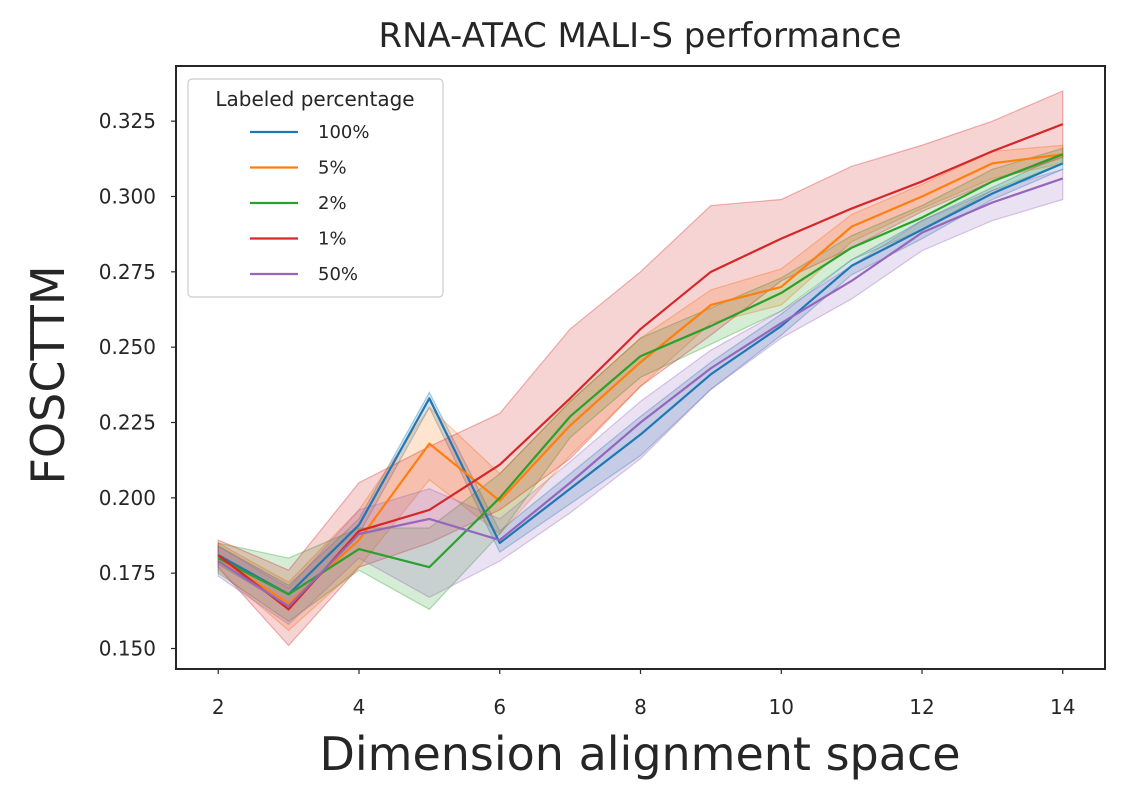  What do you see at coordinates (338, 274) in the screenshot?
I see `legend-label-50-pct: 50%` at bounding box center [338, 274].